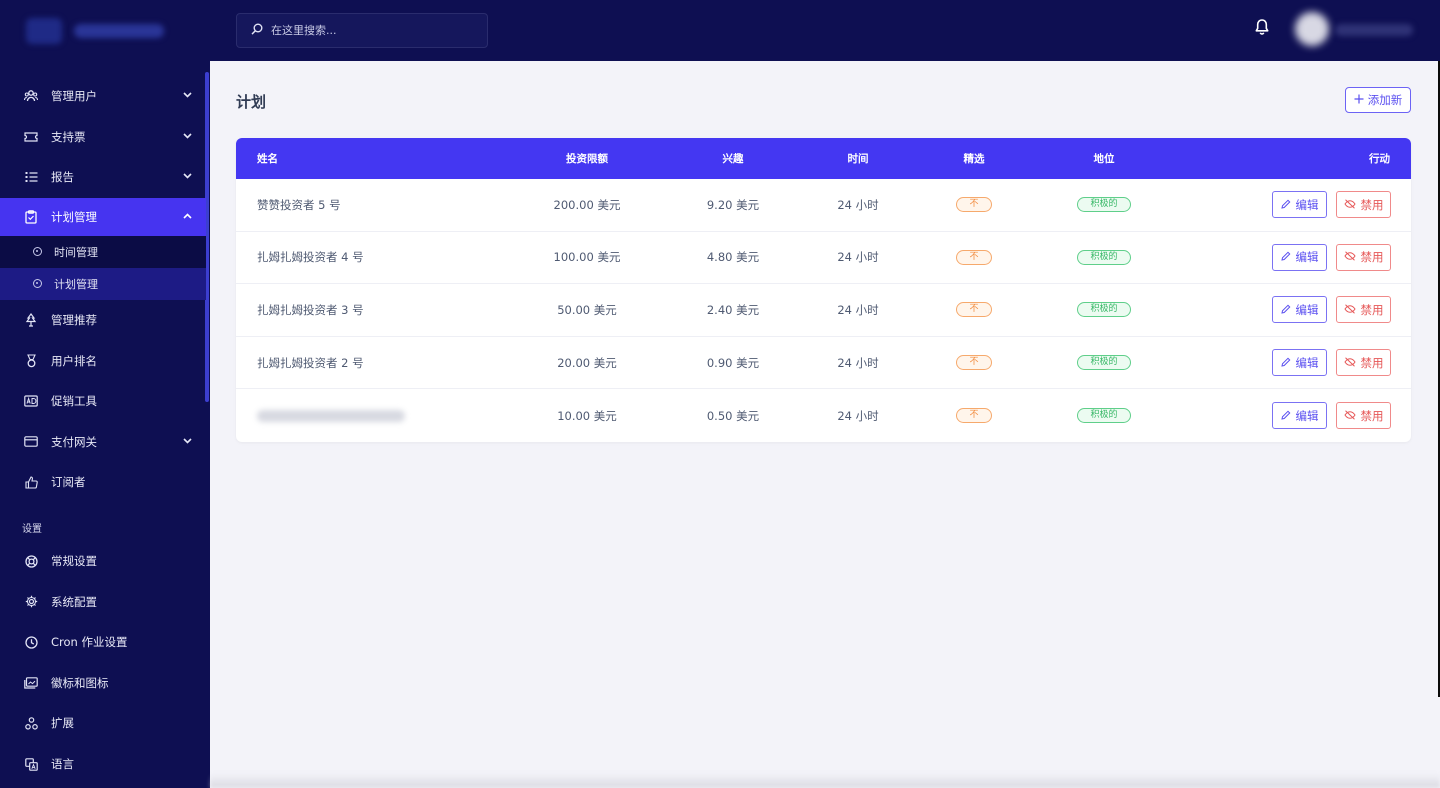  I want to click on table-header: 姓名 投资限额 兴趣 时间 精选 地位 行动, so click(823, 158).